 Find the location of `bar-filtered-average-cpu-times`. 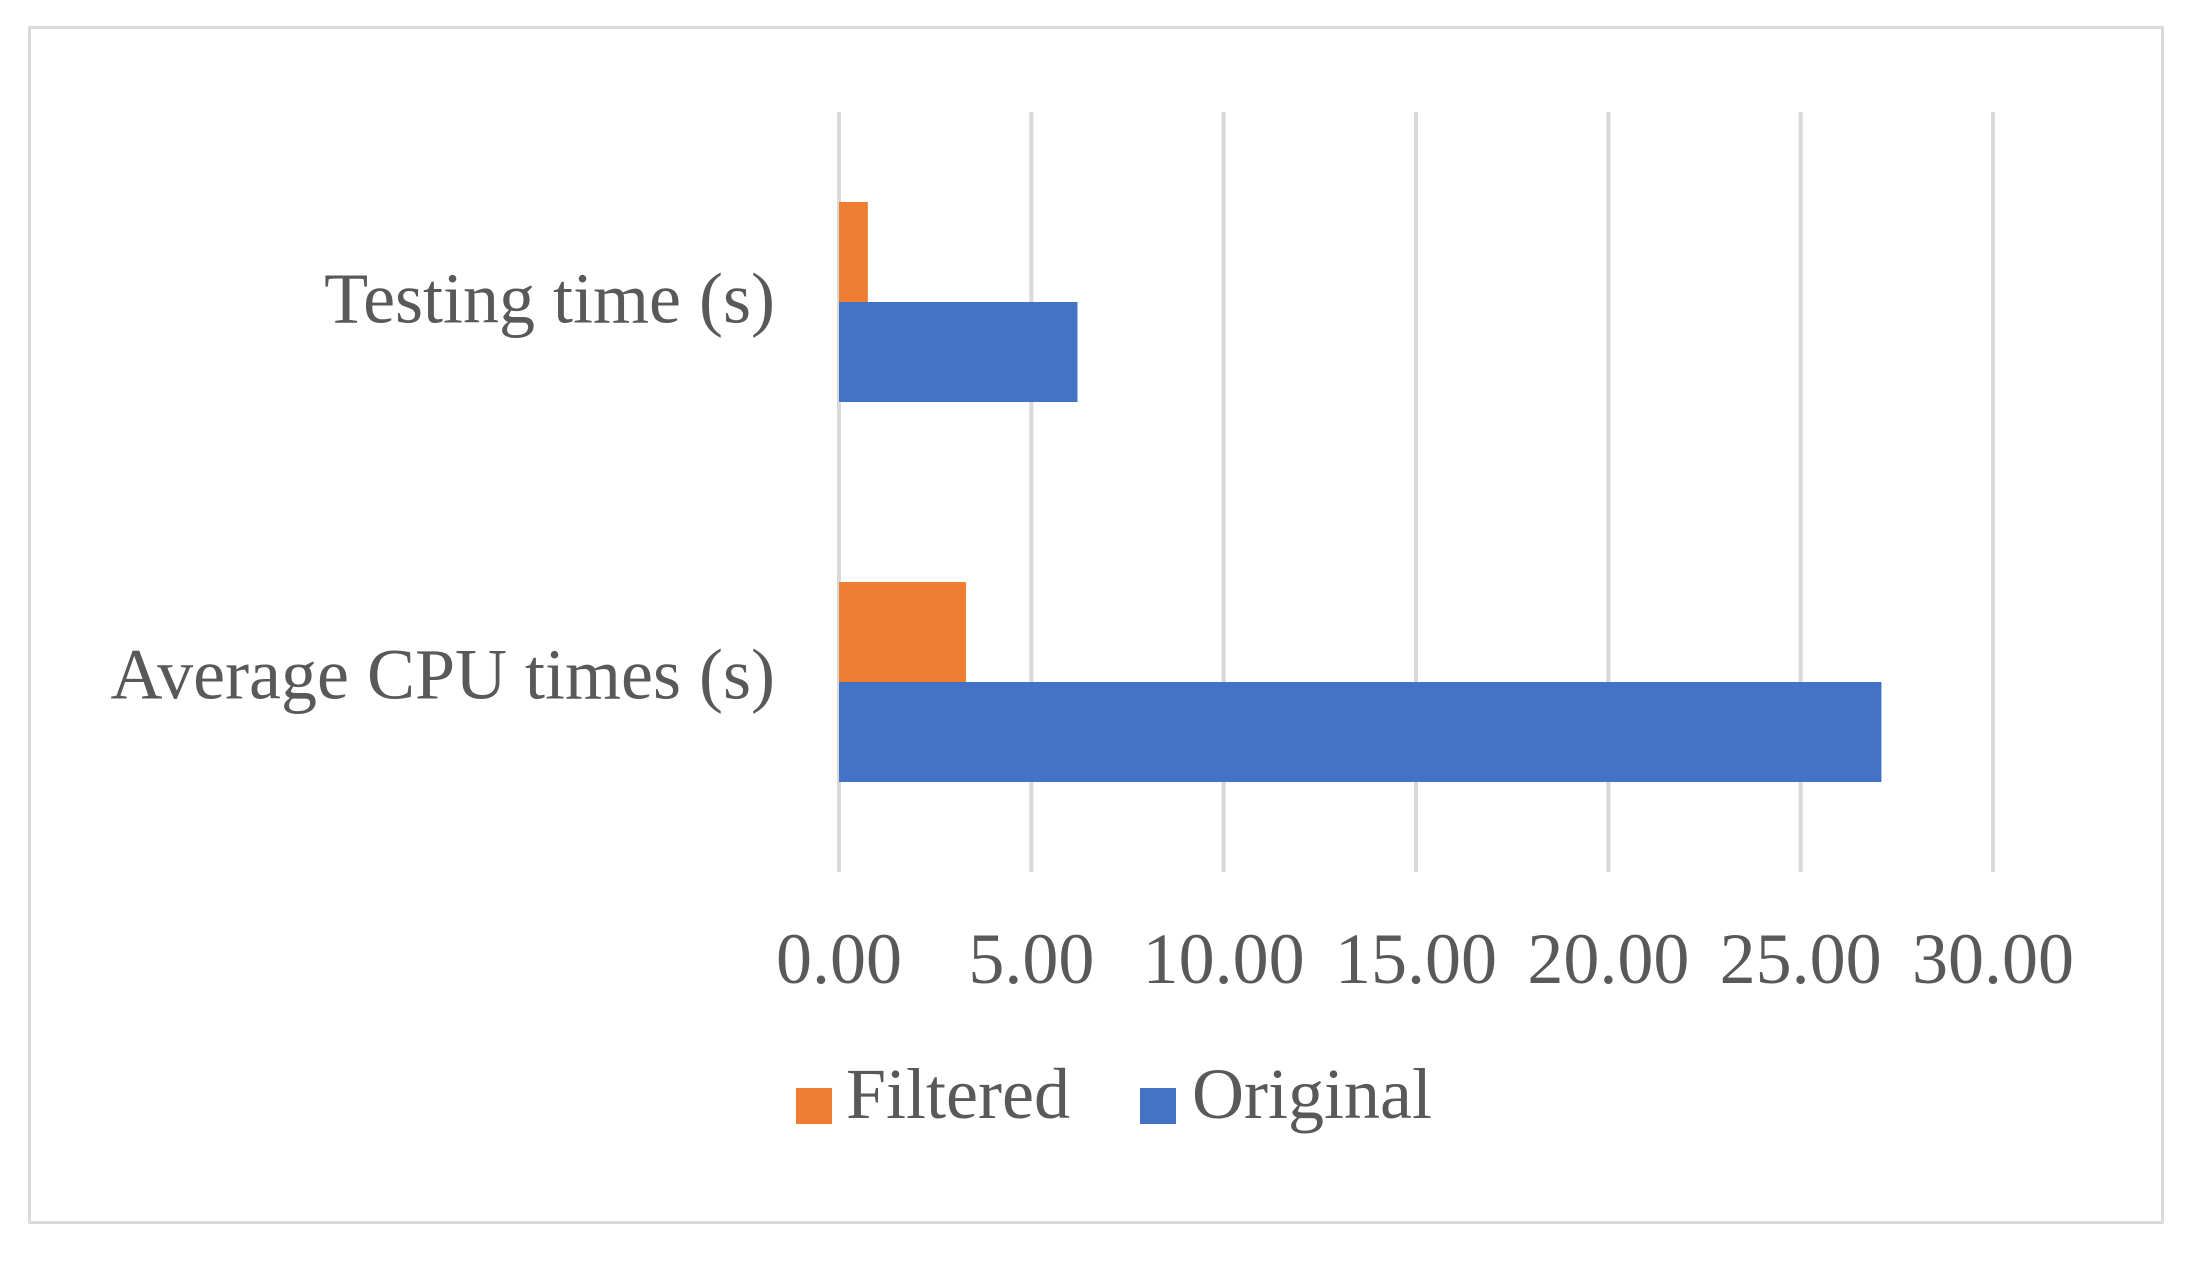

bar-filtered-average-cpu-times is located at coordinates (902, 632).